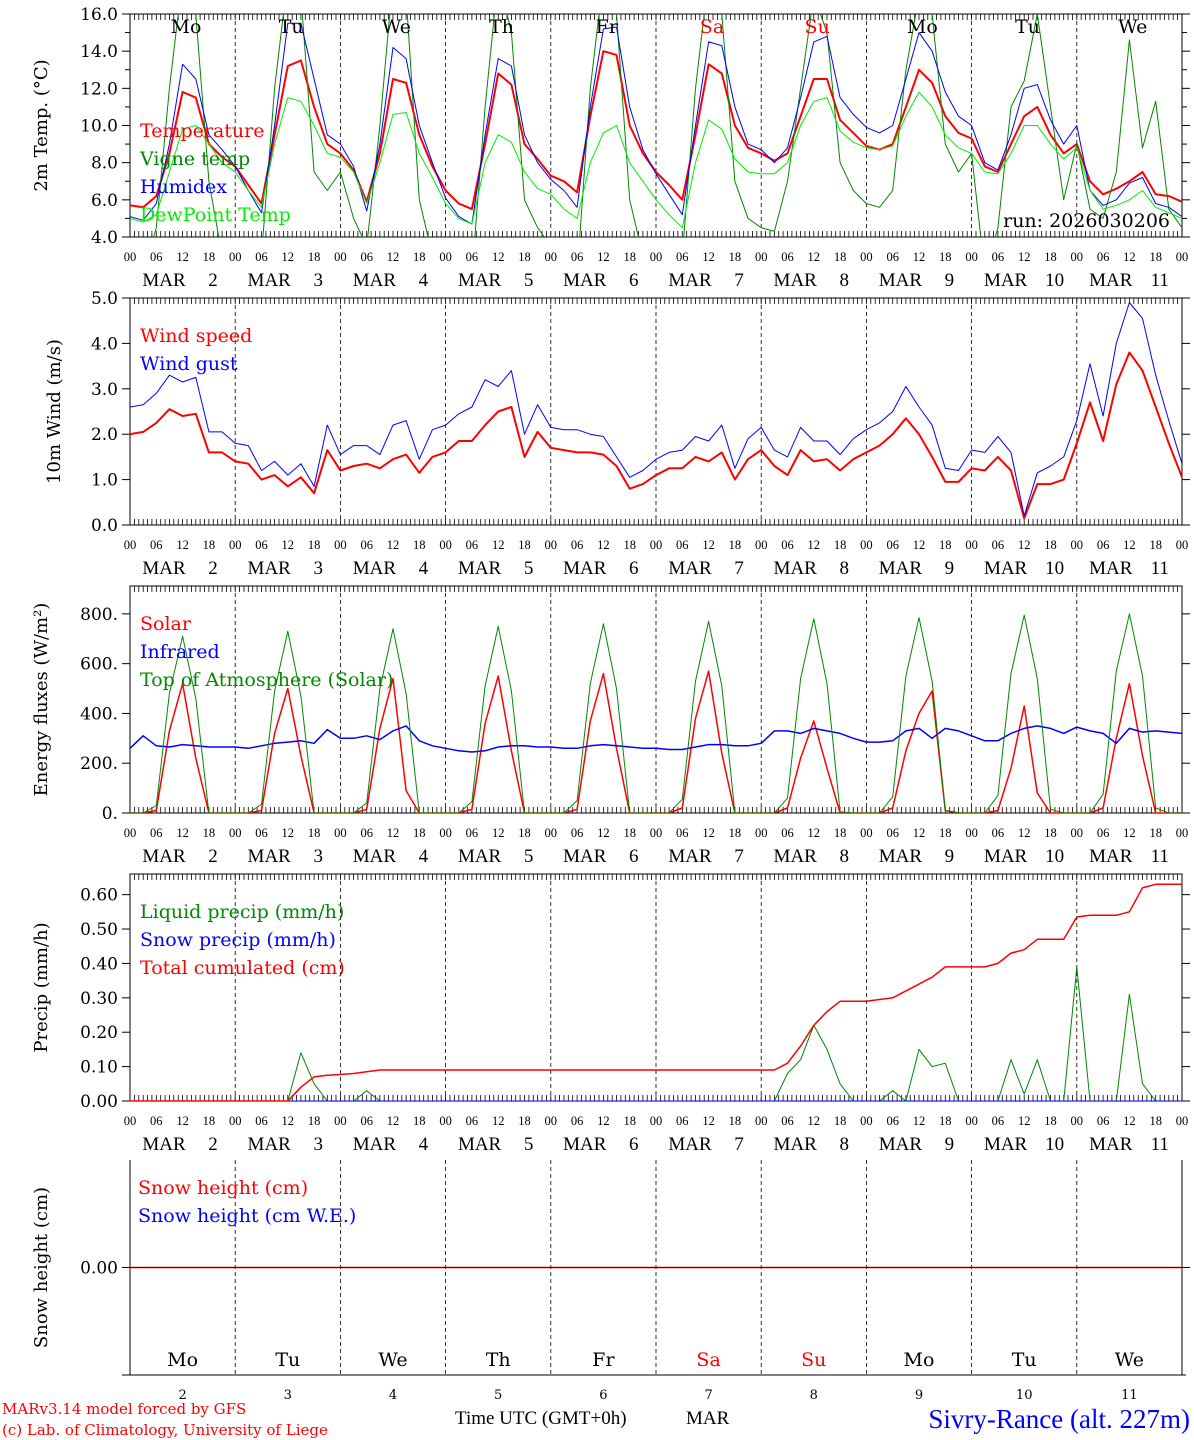  I want to click on y-tick-label: 0.40, so click(99, 964).